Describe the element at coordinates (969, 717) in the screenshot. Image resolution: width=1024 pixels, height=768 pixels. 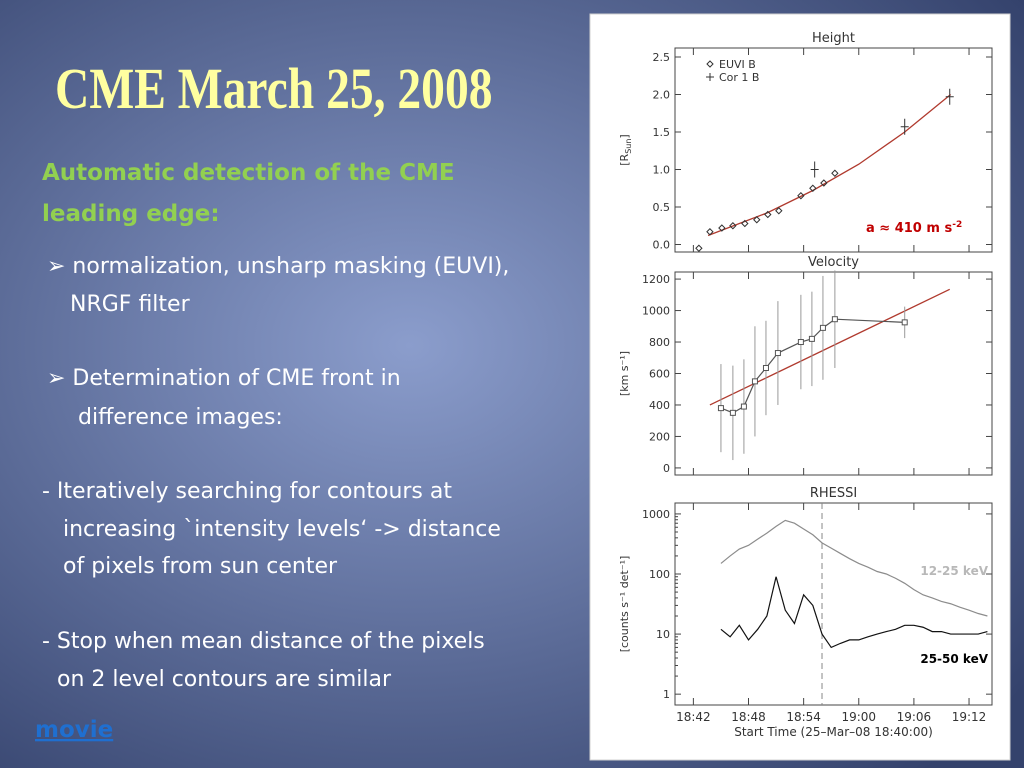
I see `x-tick-label: 19:12` at that location.